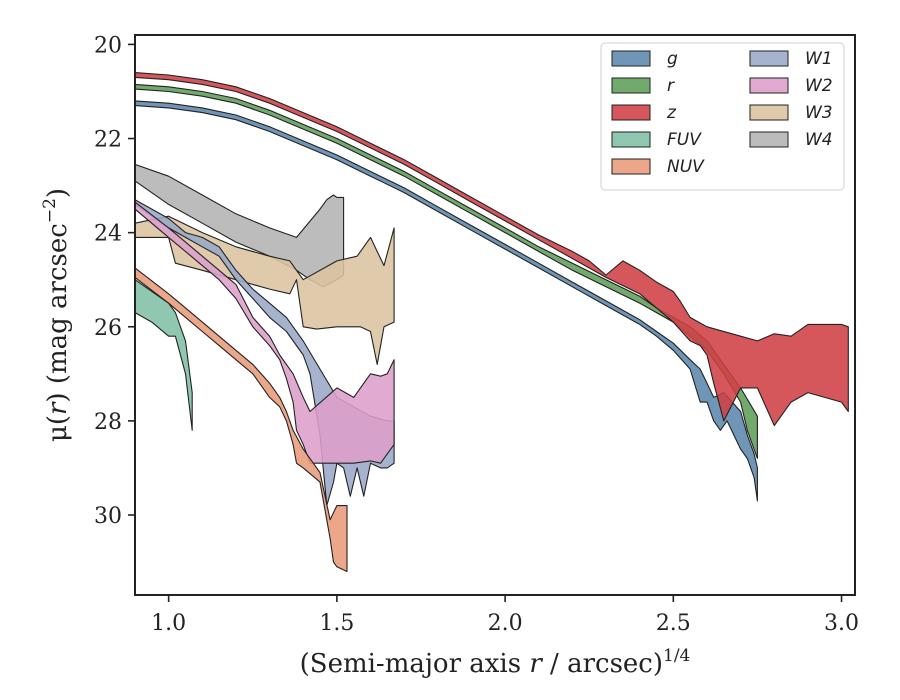 The image size is (900, 700). Describe the element at coordinates (819, 59) in the screenshot. I see `legend-label-w1: W1` at that location.